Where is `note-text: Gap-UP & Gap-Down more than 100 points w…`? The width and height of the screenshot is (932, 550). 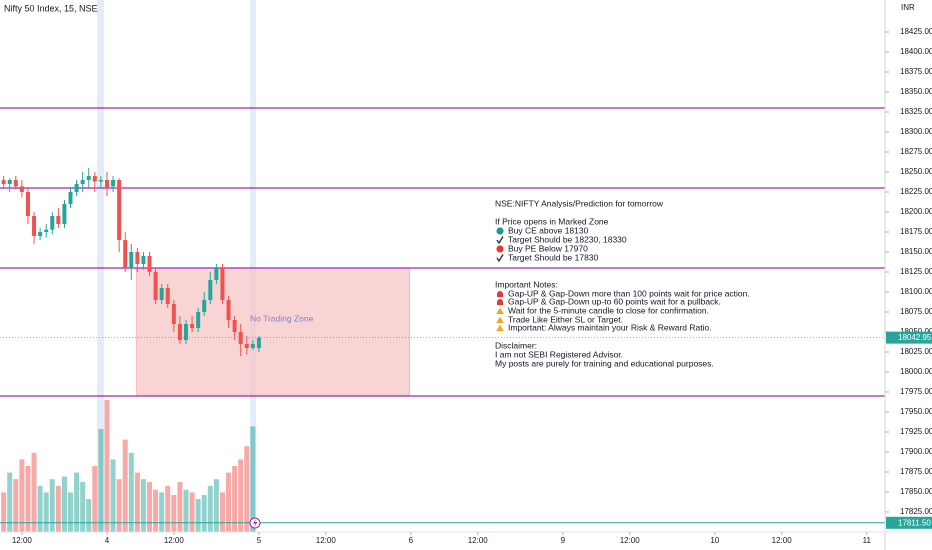
note-text: Gap-UP & Gap-Down more than 100 points w… is located at coordinates (629, 293).